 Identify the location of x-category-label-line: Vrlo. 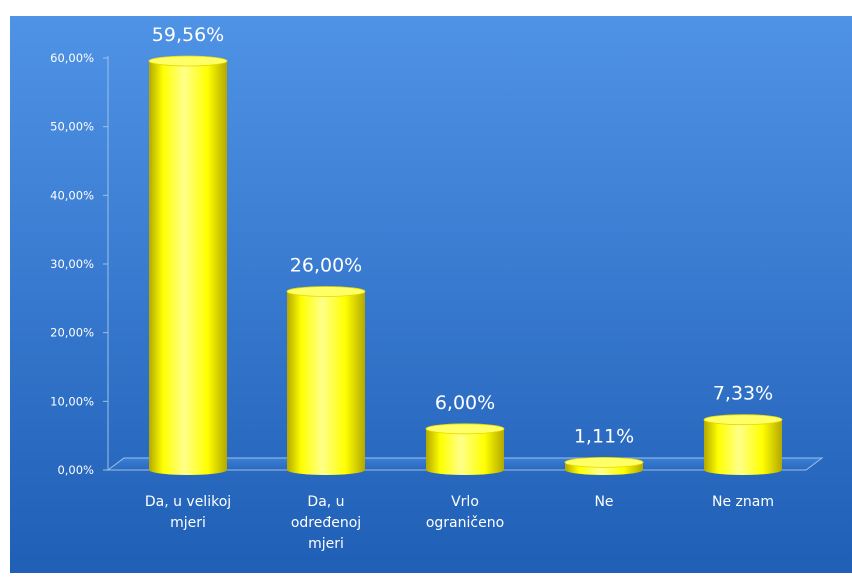
(465, 502).